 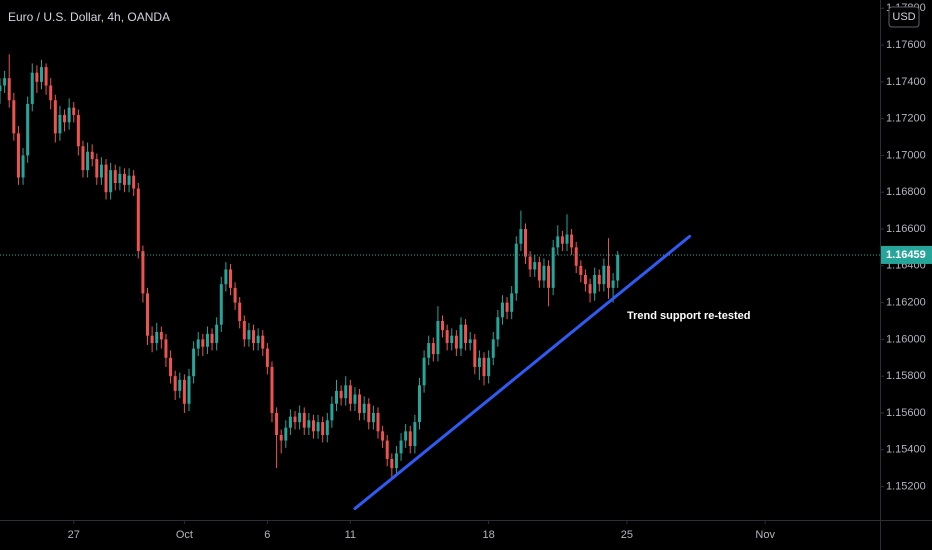 I want to click on y-tick-label: 1.17000, so click(x=906, y=155).